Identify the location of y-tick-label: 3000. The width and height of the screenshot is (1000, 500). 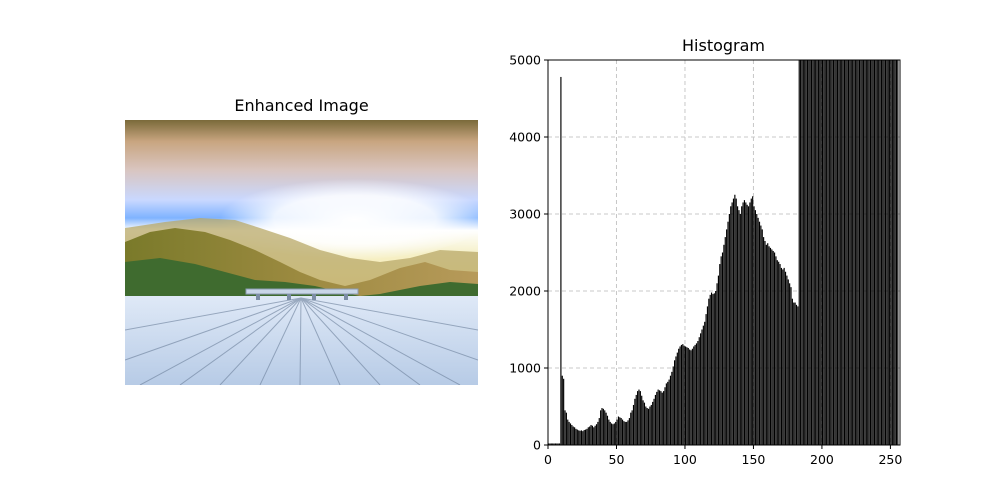
(525, 214).